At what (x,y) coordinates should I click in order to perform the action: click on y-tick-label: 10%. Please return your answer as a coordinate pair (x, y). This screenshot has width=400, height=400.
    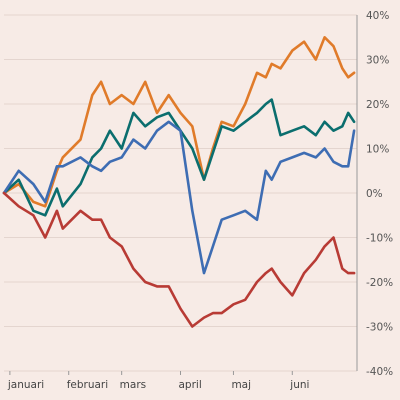
    Looking at the image, I should click on (377, 150).